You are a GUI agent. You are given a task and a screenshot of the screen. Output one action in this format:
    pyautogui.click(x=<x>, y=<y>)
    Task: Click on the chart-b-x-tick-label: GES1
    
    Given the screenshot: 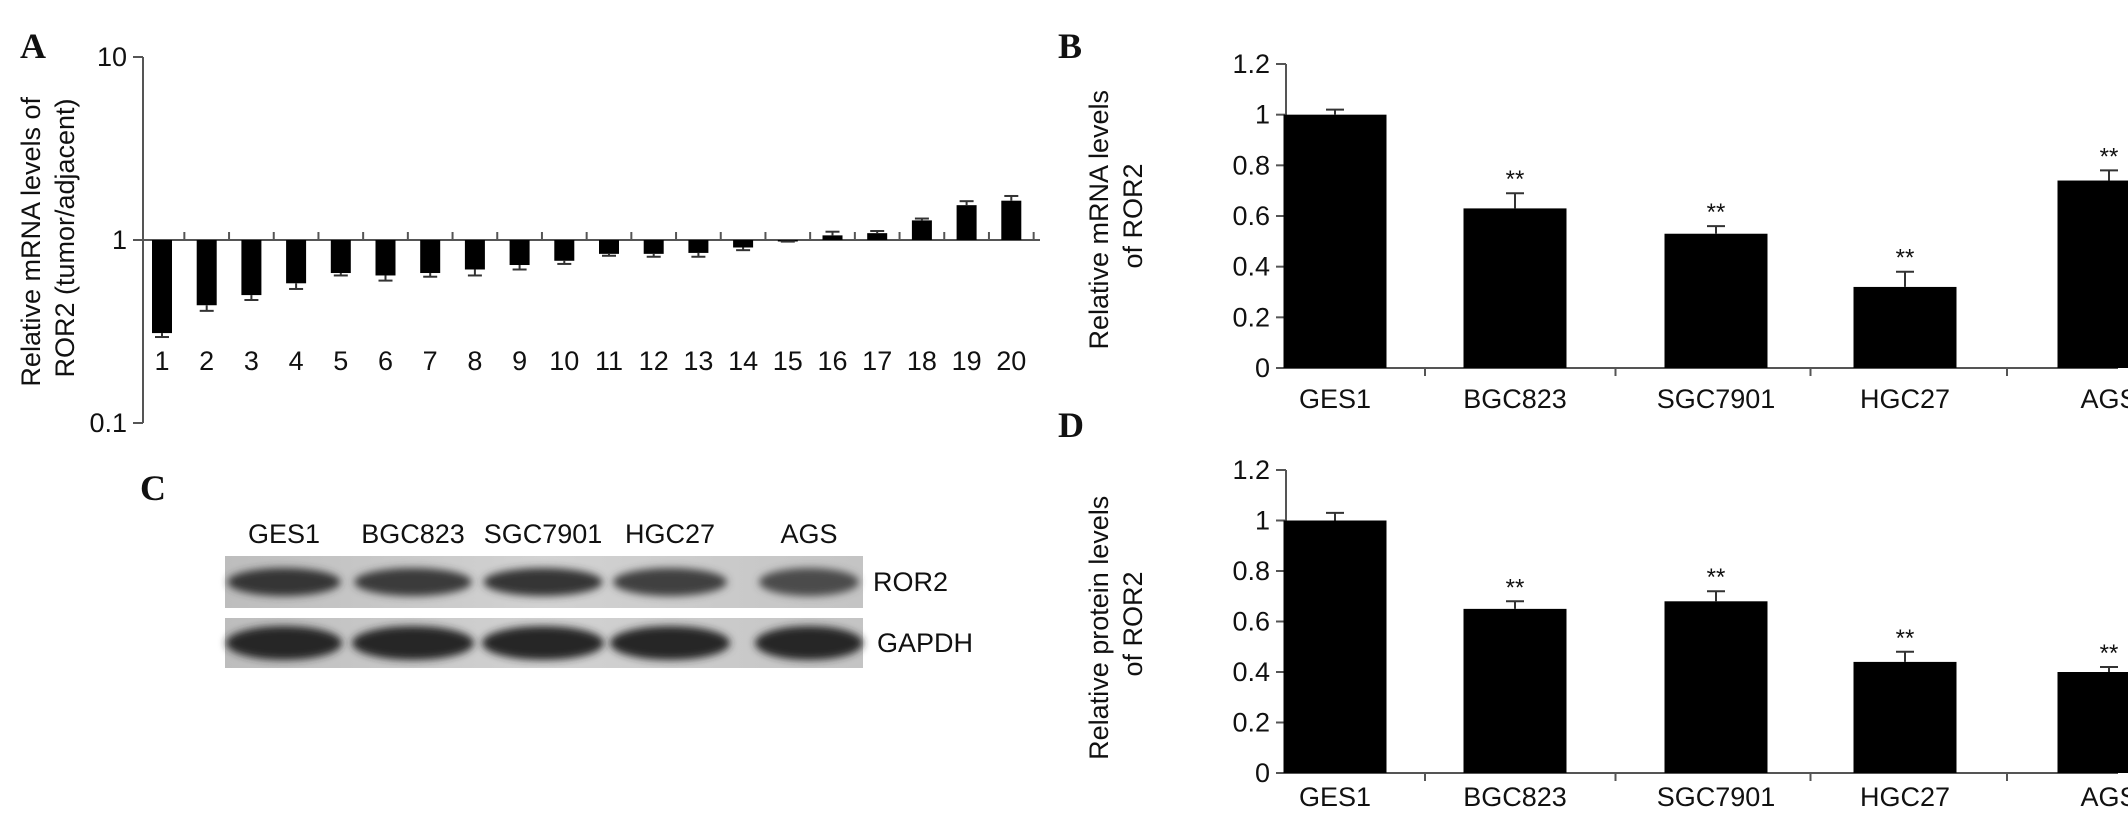 What is the action you would take?
    pyautogui.click(x=1335, y=399)
    